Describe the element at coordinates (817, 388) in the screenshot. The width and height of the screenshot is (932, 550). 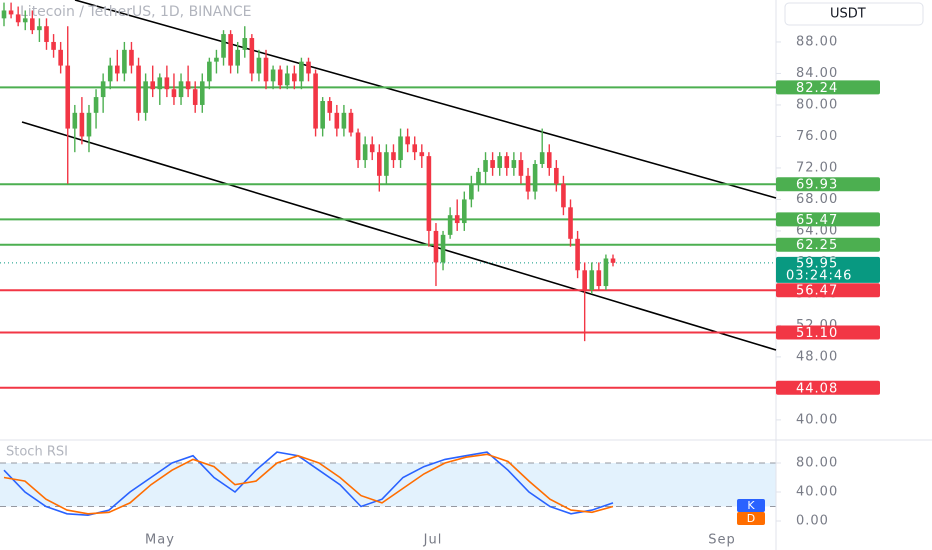
I see `level-label: 44.08` at that location.